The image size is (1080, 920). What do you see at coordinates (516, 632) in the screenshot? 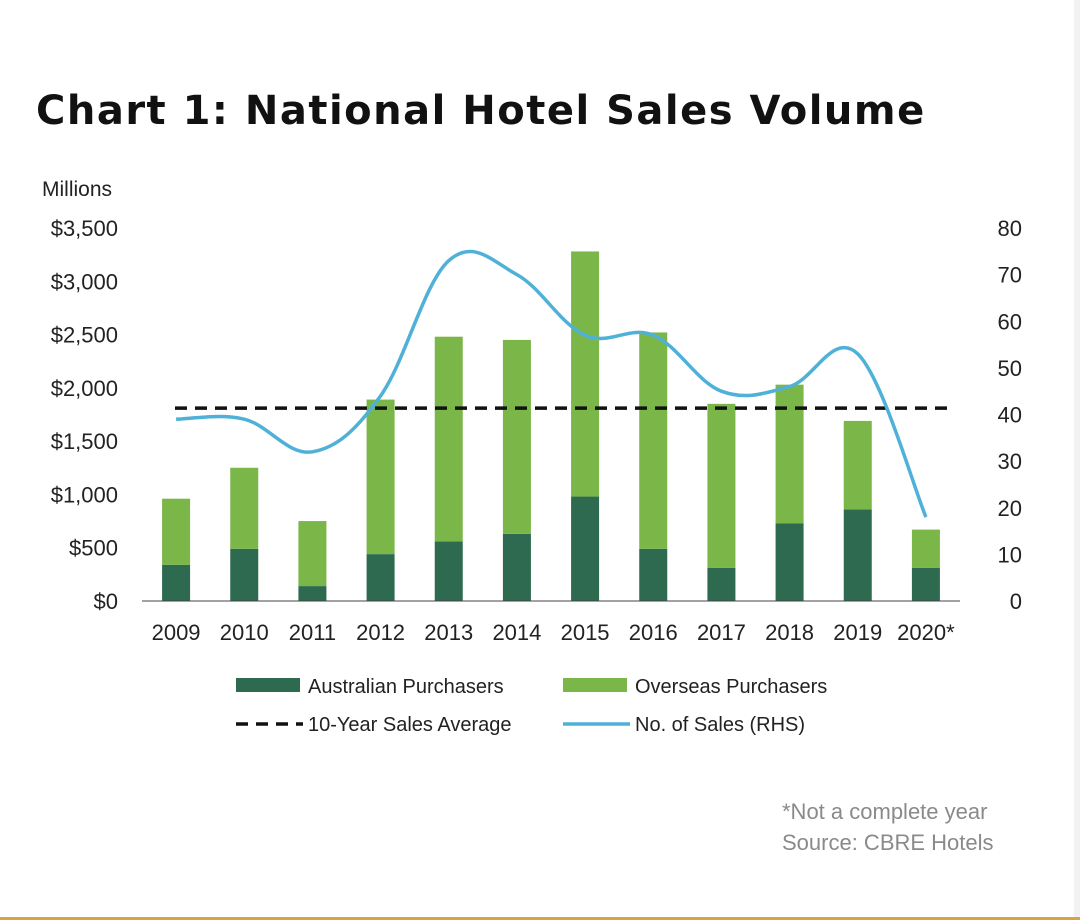
I see `x-tick-label: 2014` at bounding box center [516, 632].